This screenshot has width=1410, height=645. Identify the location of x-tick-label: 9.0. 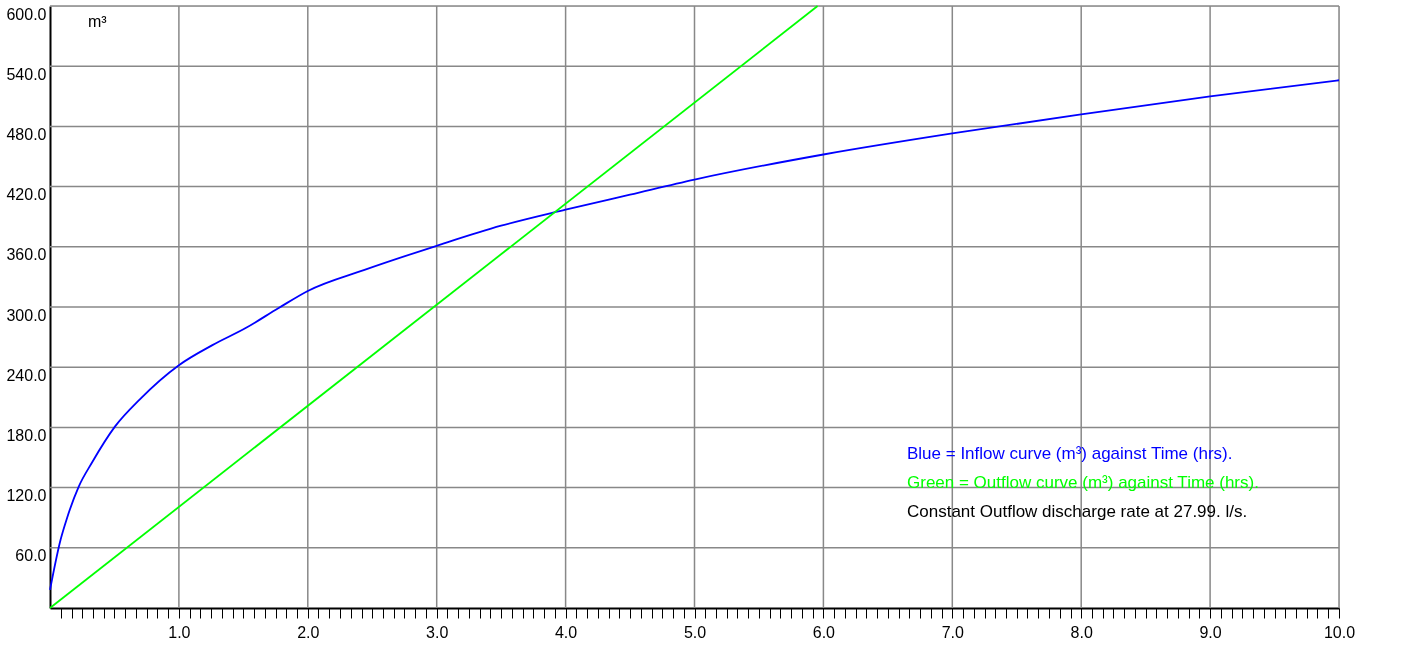
(1210, 632).